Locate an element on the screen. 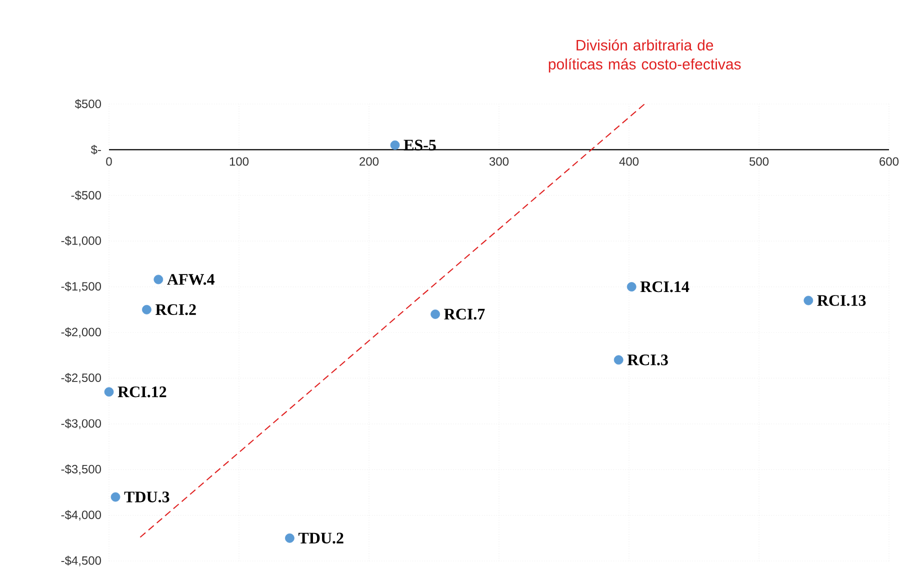 The width and height of the screenshot is (914, 584). y-tick-label: $500 is located at coordinates (88, 104).